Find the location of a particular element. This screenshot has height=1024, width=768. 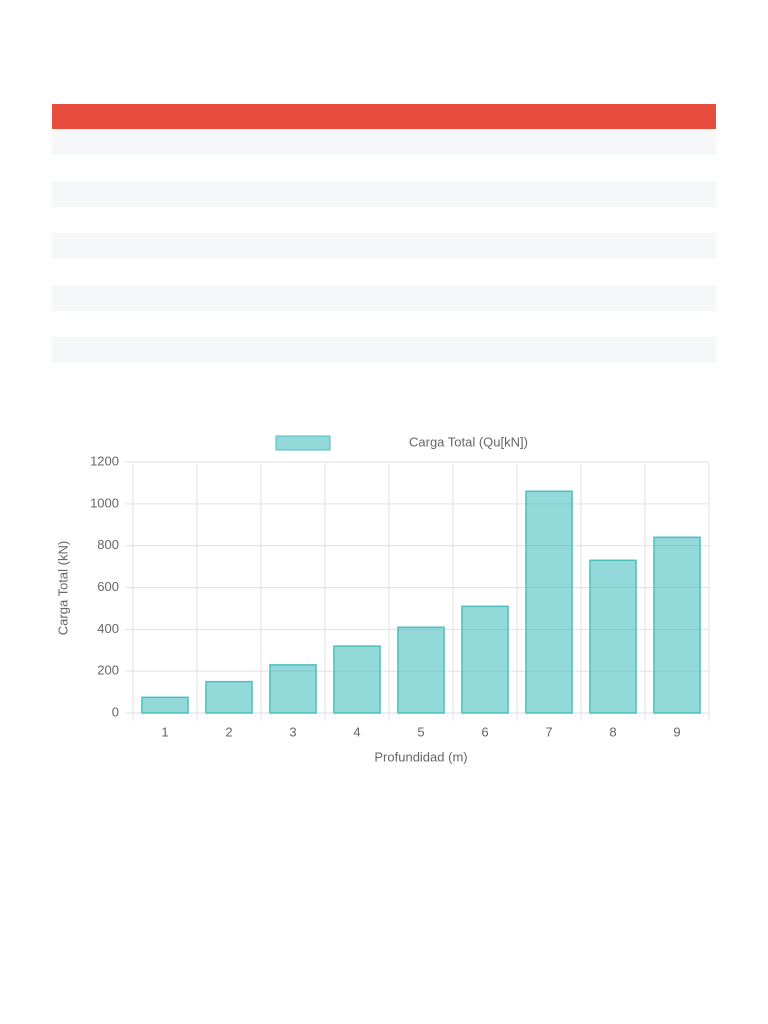

x-tick-label: 1 is located at coordinates (164, 731).